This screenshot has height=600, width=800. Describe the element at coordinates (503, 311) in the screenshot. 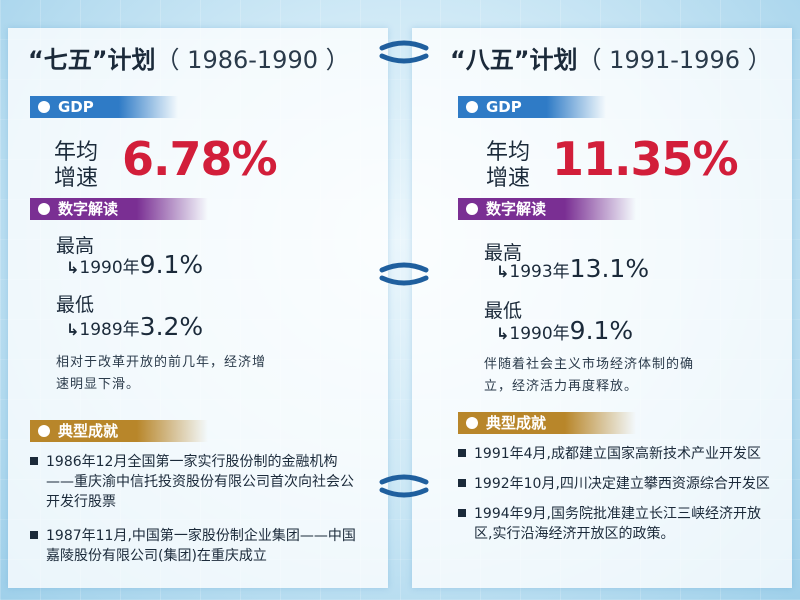

I see `low-label-right: 最低` at that location.